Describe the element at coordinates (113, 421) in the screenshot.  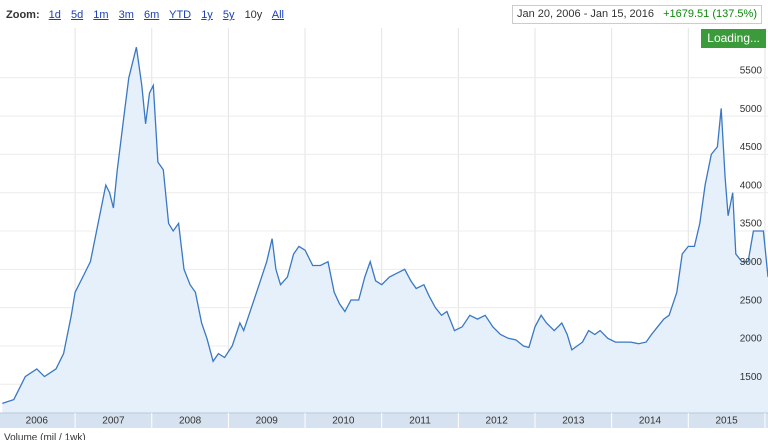
I see `x-tick-label: 2007` at that location.